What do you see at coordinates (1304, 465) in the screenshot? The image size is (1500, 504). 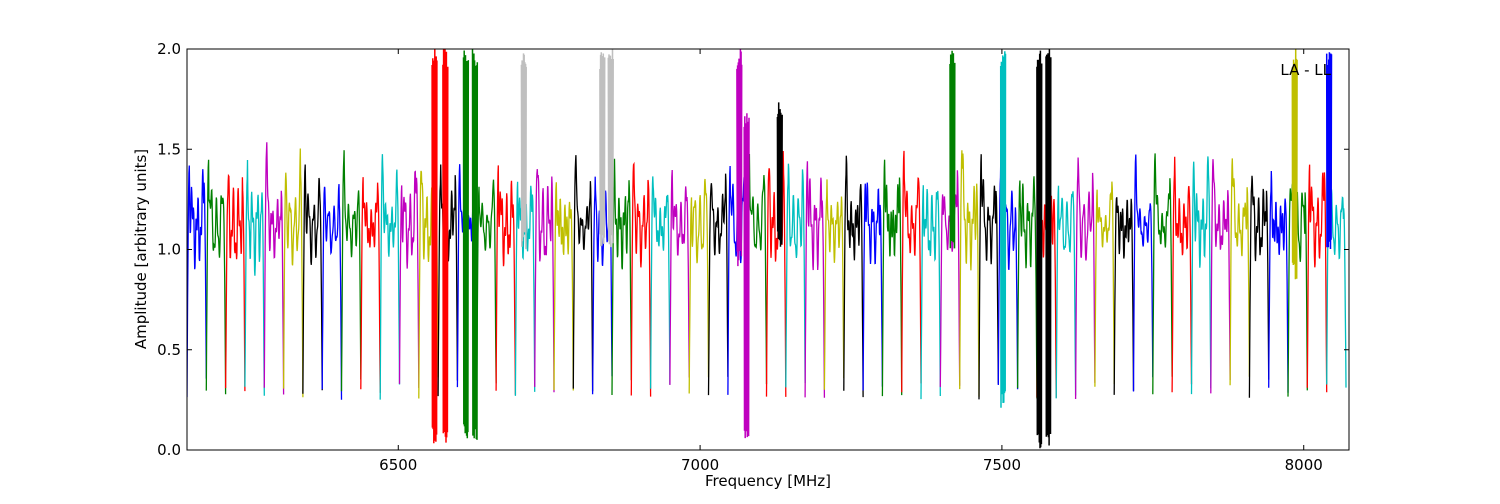 I see `x-tick-label: 8000` at bounding box center [1304, 465].